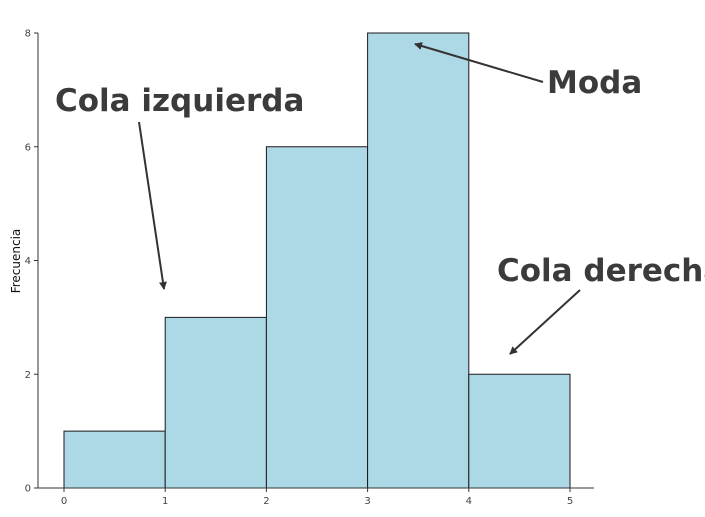  What do you see at coordinates (28, 34) in the screenshot?
I see `y-tick-label: 8` at bounding box center [28, 34].